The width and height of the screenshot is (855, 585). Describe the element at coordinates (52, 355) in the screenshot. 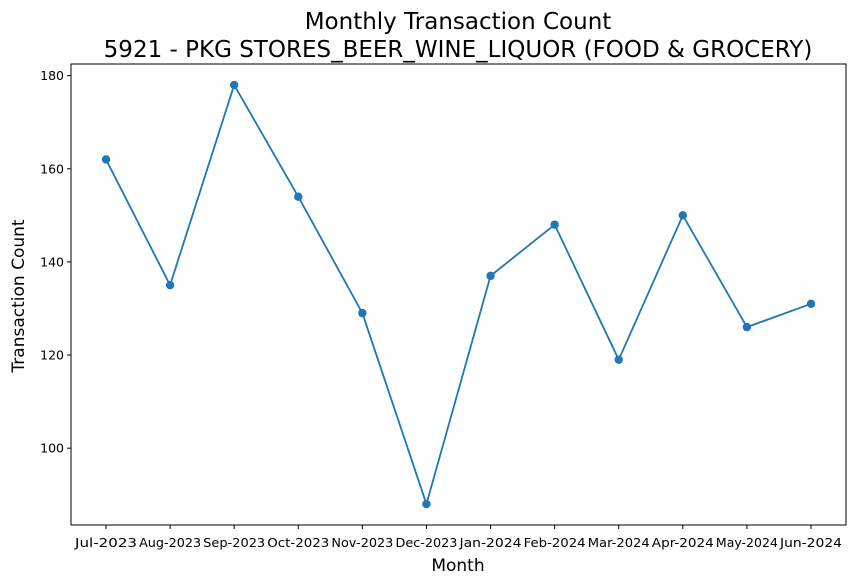

I see `y-tick-label: 120` at that location.